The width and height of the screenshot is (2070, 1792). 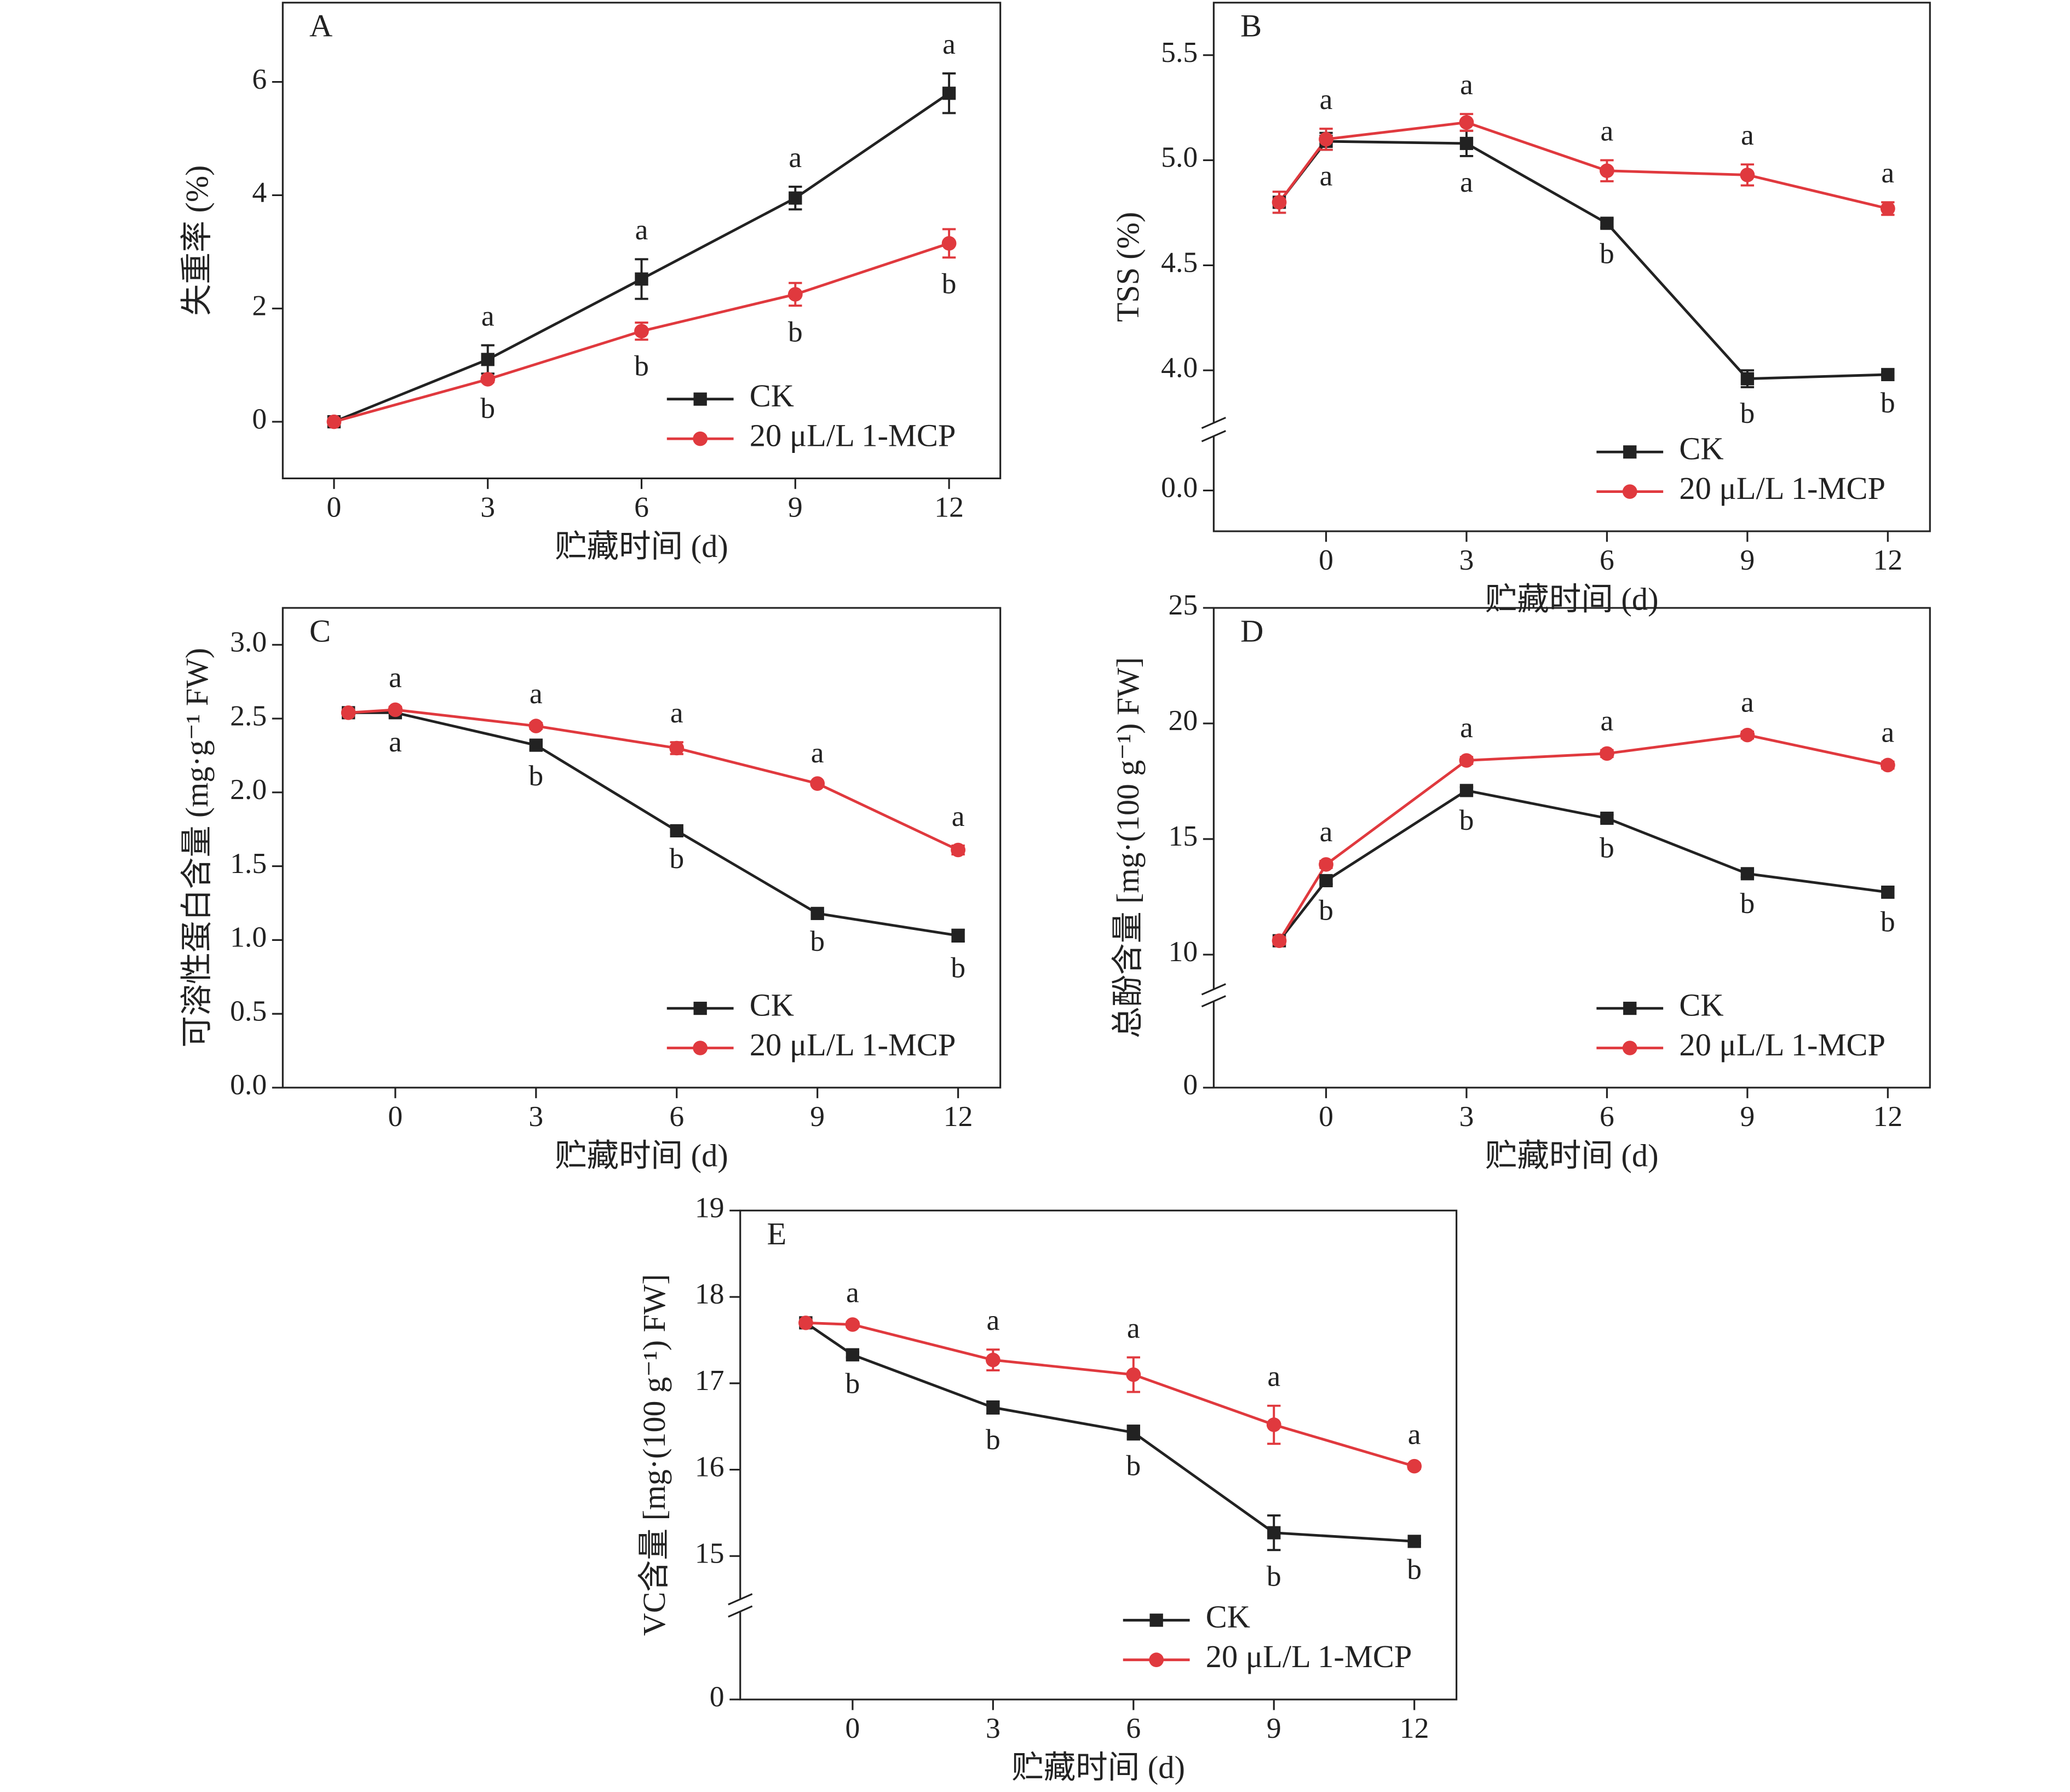 What do you see at coordinates (248, 641) in the screenshot?
I see `y-tick-label: 3.0` at bounding box center [248, 641].